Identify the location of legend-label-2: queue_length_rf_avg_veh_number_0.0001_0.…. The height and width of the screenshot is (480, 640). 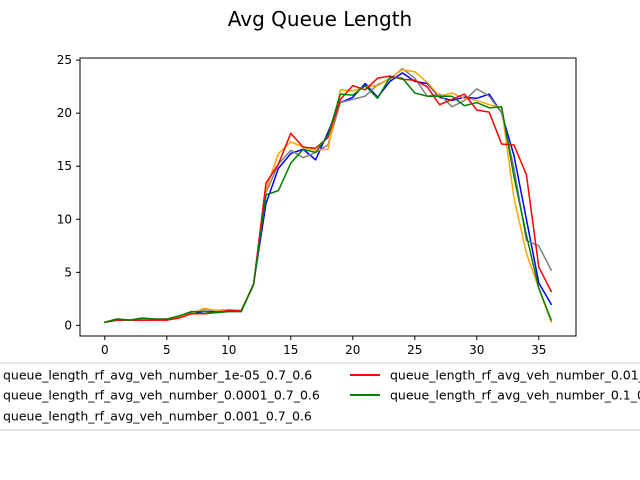
(161, 395).